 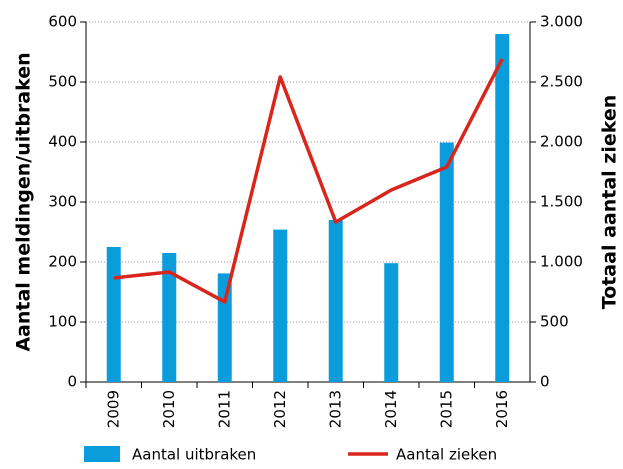 I want to click on y-tick-label: 0, so click(x=72, y=382).